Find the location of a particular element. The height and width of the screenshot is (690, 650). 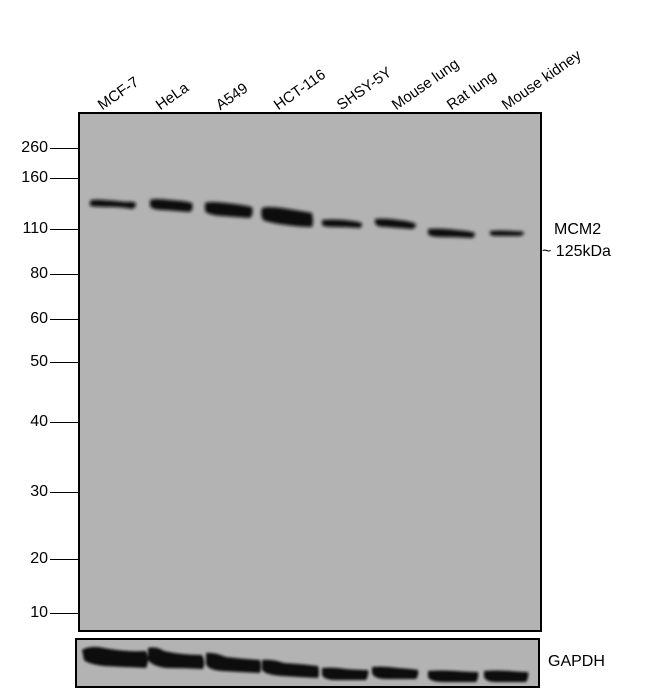

mw-label-80: 80 is located at coordinates (39, 273).